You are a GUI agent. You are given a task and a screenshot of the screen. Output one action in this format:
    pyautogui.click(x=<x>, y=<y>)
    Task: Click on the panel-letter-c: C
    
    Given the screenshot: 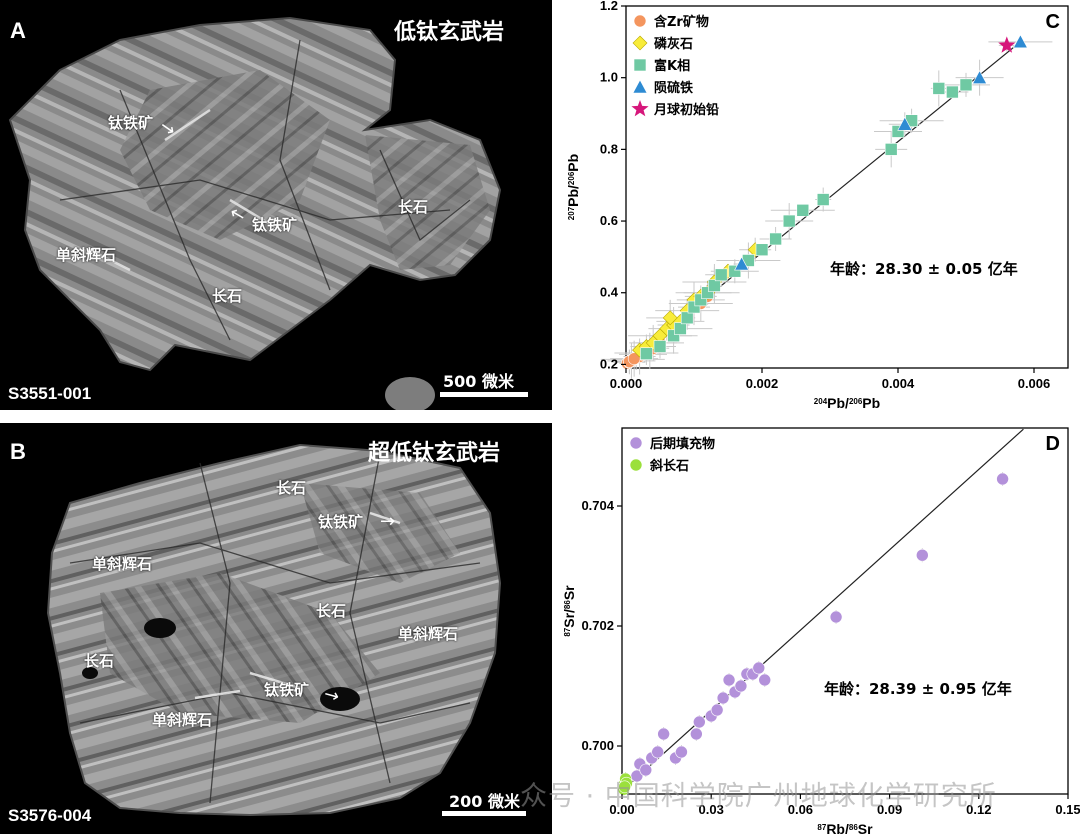 What is the action you would take?
    pyautogui.click(x=1053, y=22)
    